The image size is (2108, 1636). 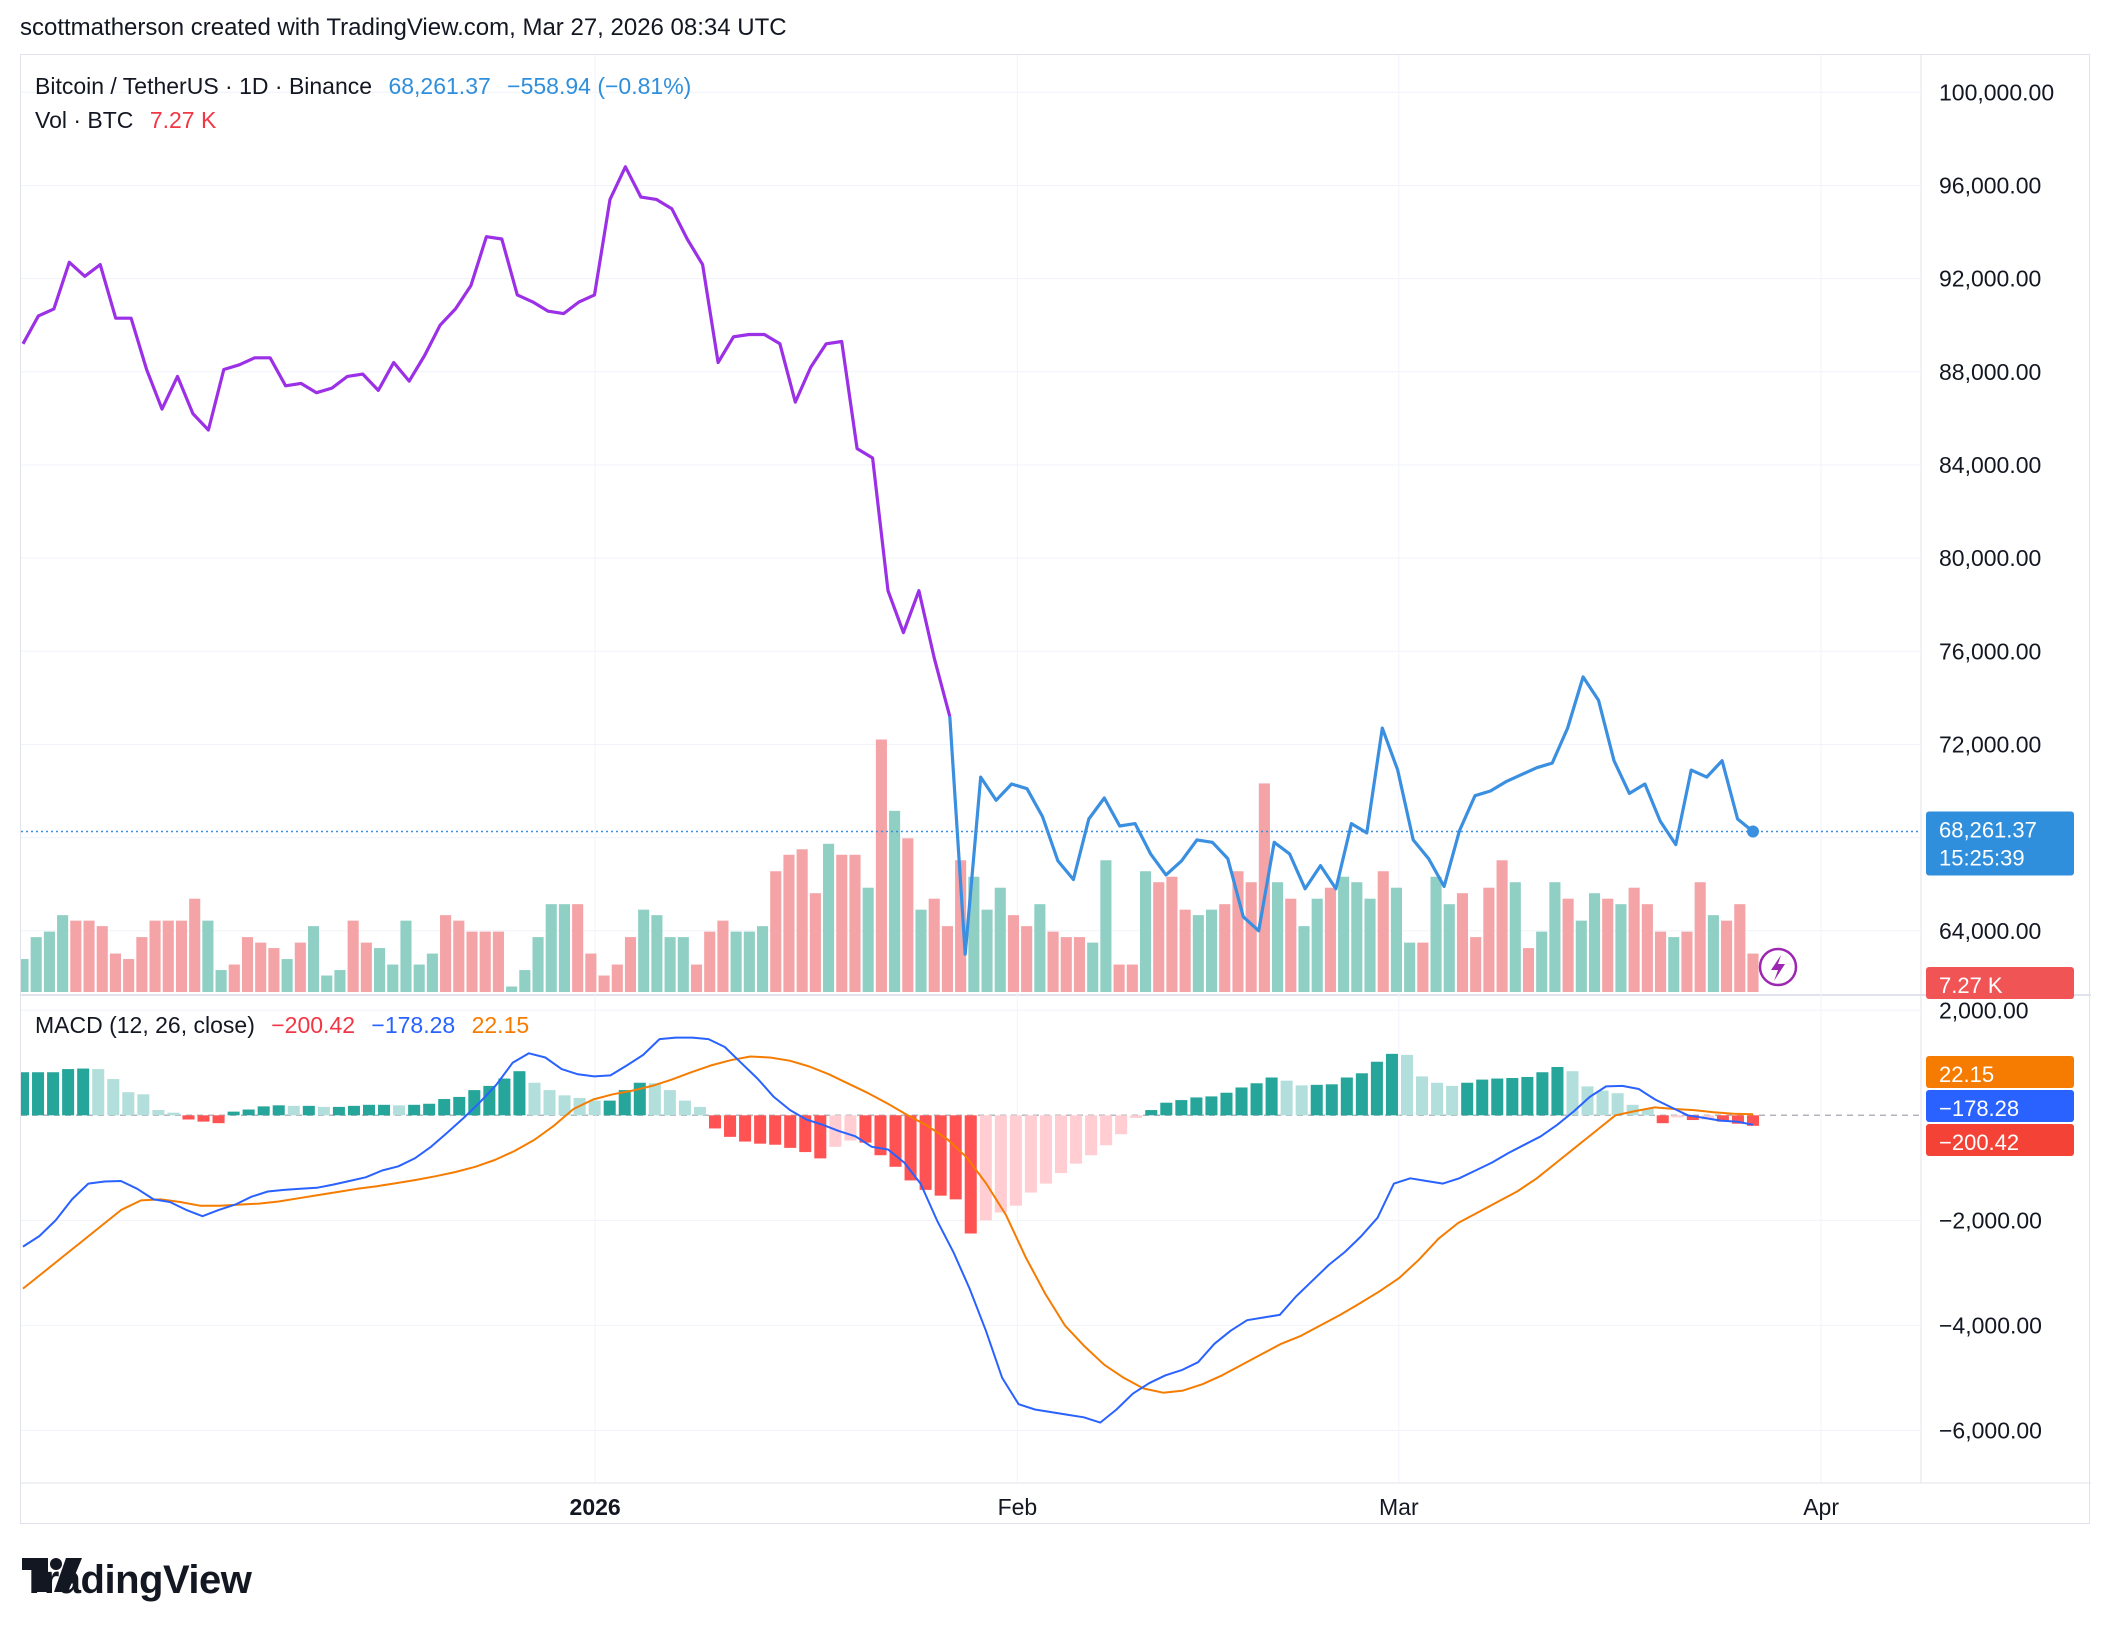 I want to click on macd-tick-label: 2,000.00, so click(x=1984, y=1010).